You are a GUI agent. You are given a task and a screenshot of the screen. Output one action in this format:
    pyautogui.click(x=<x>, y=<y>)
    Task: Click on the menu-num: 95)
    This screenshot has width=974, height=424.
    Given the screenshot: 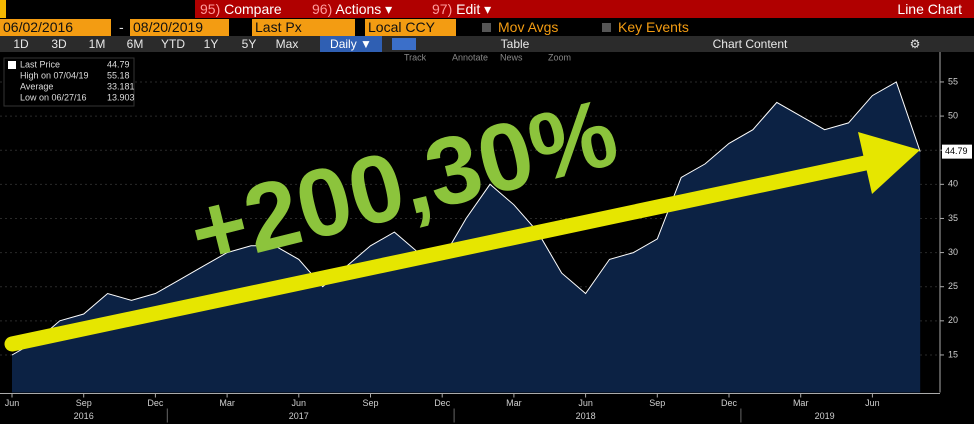 What is the action you would take?
    pyautogui.click(x=210, y=9)
    